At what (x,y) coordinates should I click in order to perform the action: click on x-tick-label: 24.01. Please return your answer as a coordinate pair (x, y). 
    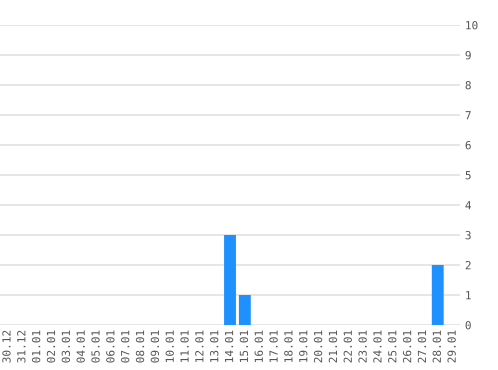
    Looking at the image, I should click on (377, 346).